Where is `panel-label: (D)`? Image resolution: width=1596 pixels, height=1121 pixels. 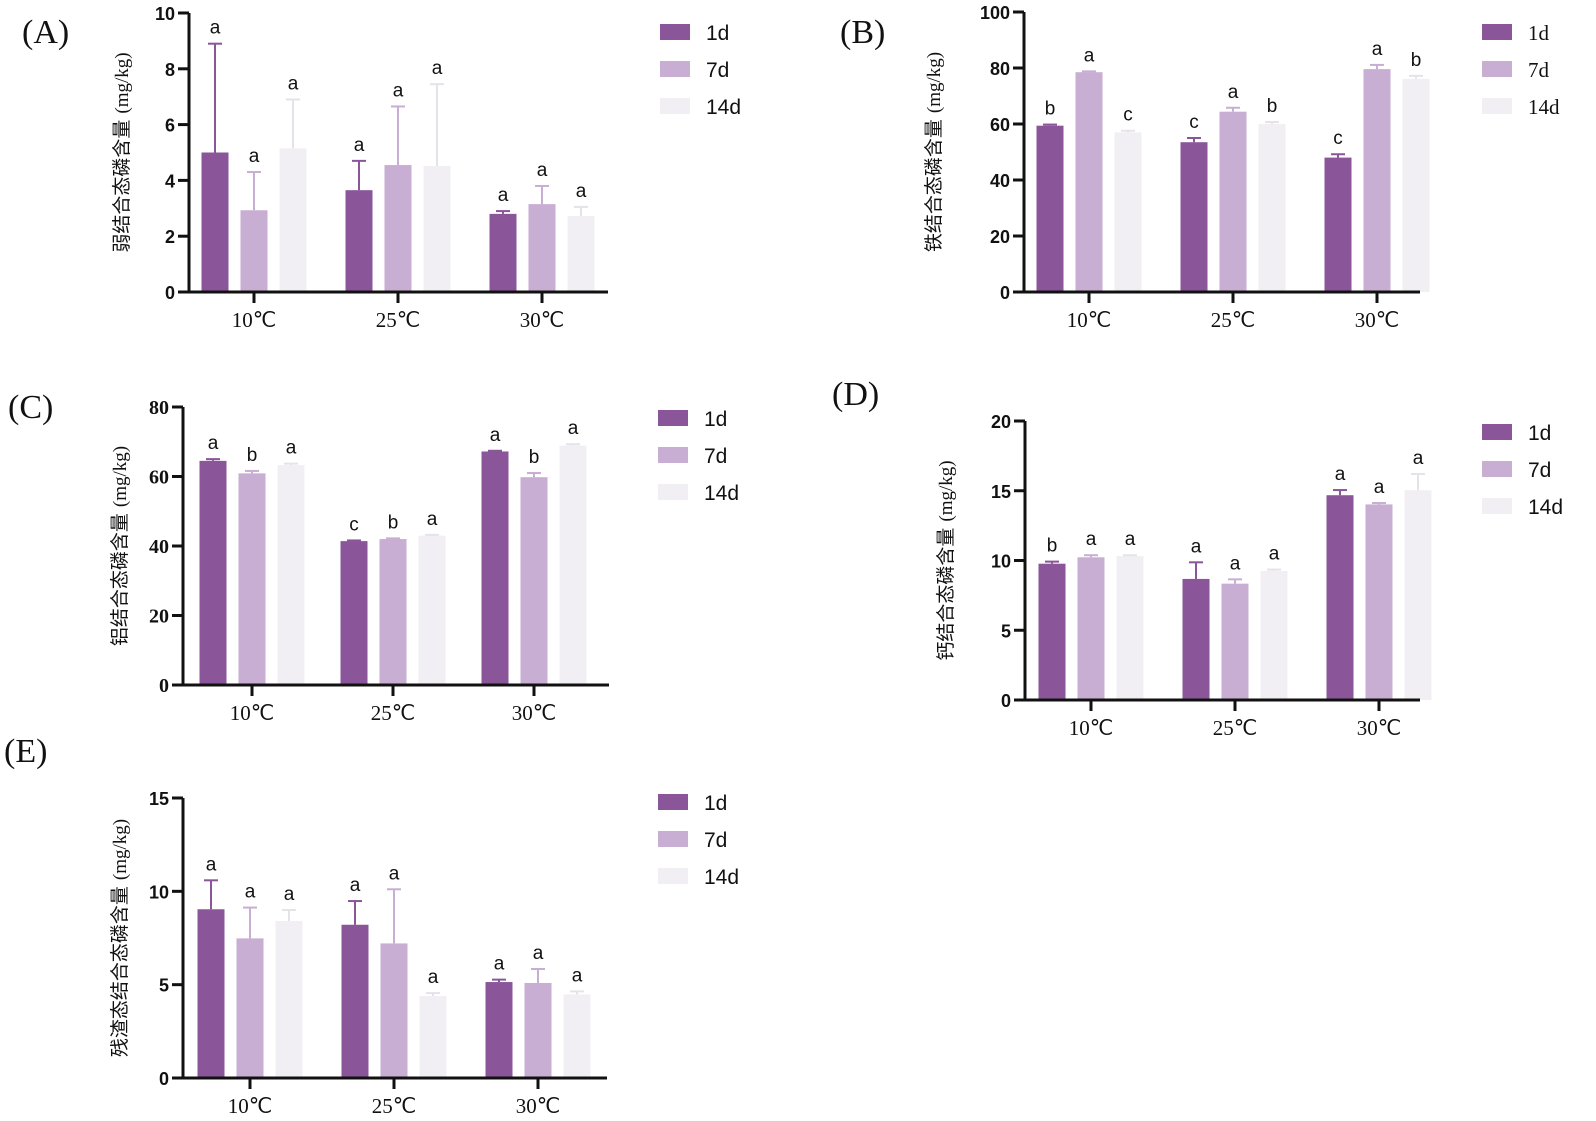 panel-label: (D) is located at coordinates (855, 394).